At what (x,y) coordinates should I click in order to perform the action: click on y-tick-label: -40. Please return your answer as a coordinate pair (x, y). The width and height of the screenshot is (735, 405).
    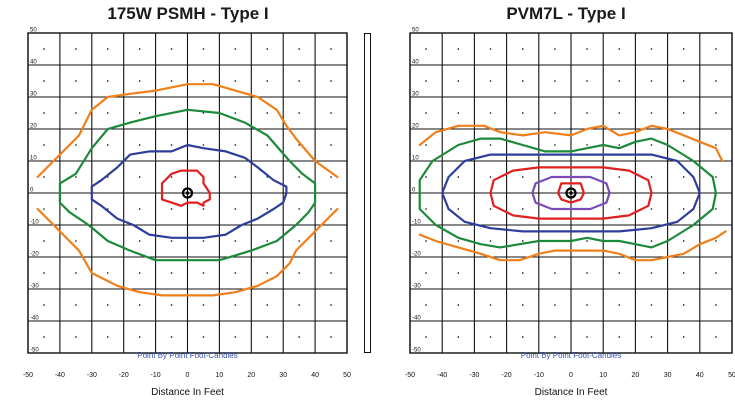
    Looking at the image, I should click on (34, 319).